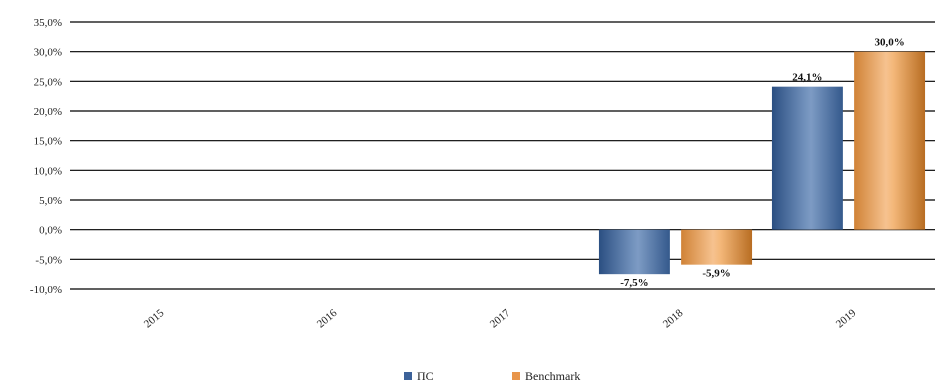  What do you see at coordinates (50, 201) in the screenshot?
I see `y-tick-label: 5,0%` at bounding box center [50, 201].